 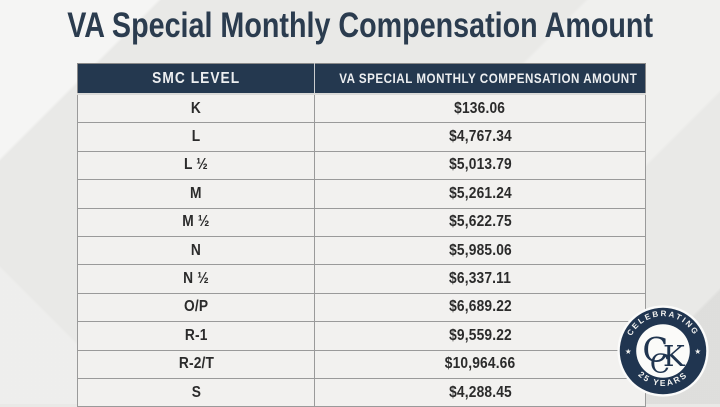 What do you see at coordinates (480, 79) in the screenshot?
I see `column-header-compensation-amount: VA SPECIAL MONTHLY COMPENSATION AMOUNT` at bounding box center [480, 79].